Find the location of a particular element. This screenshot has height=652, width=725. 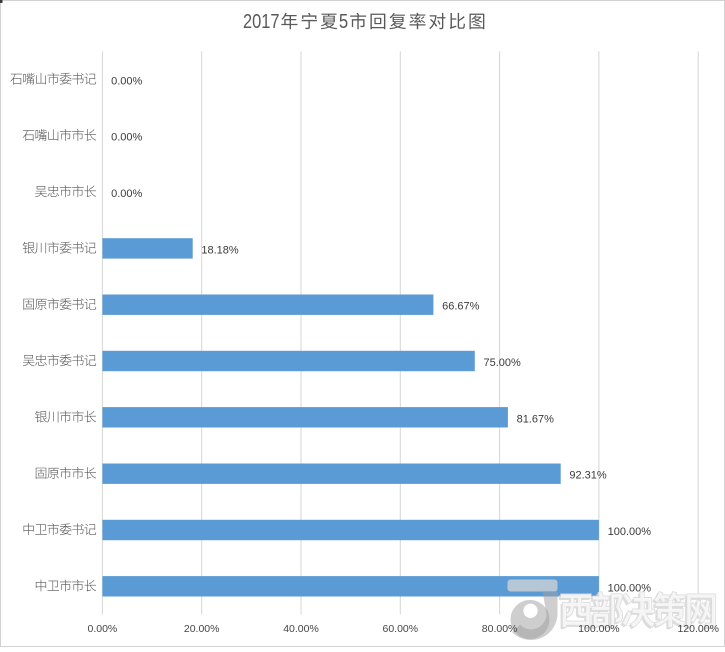

svg-text: 20.00% is located at coordinates (202, 629).